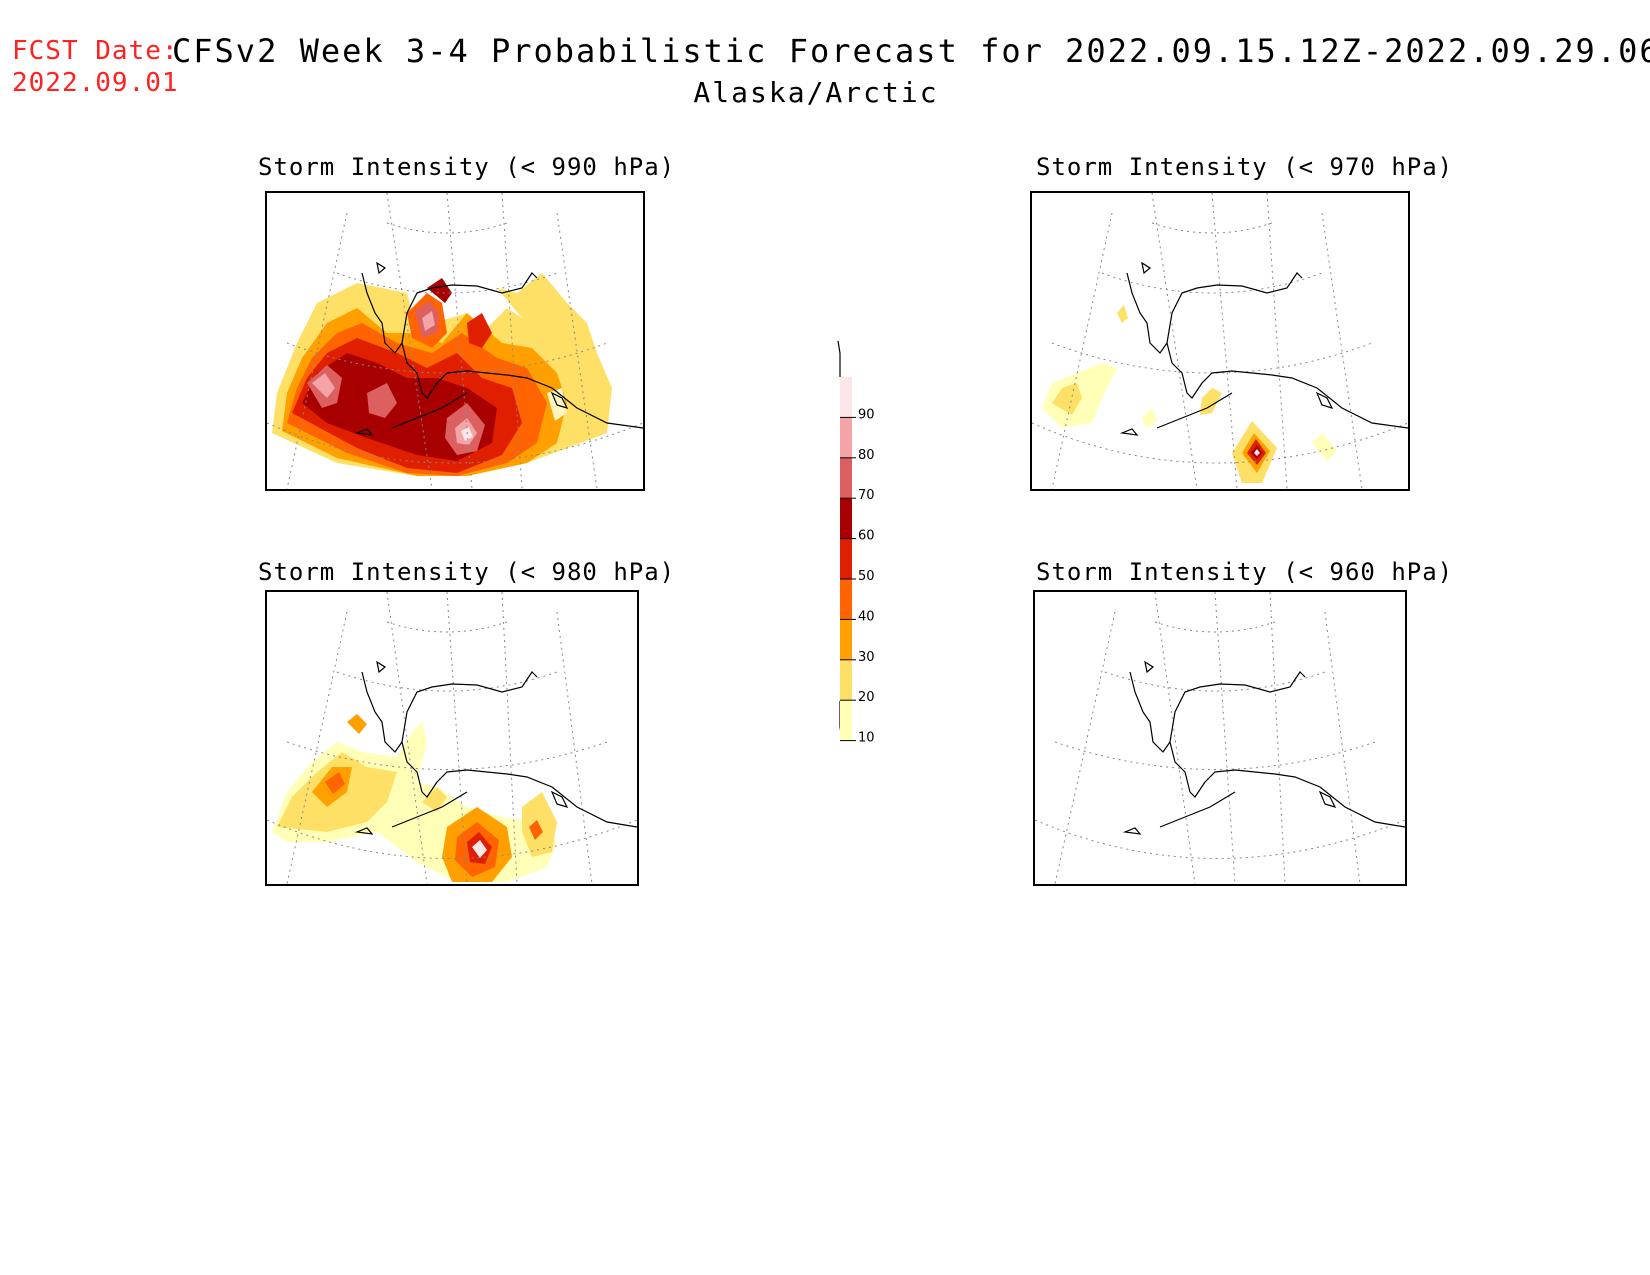 The height and width of the screenshot is (1275, 1650). Describe the element at coordinates (467, 167) in the screenshot. I see `panel-title-990: Storm Intensity (< 990 hPa)` at that location.